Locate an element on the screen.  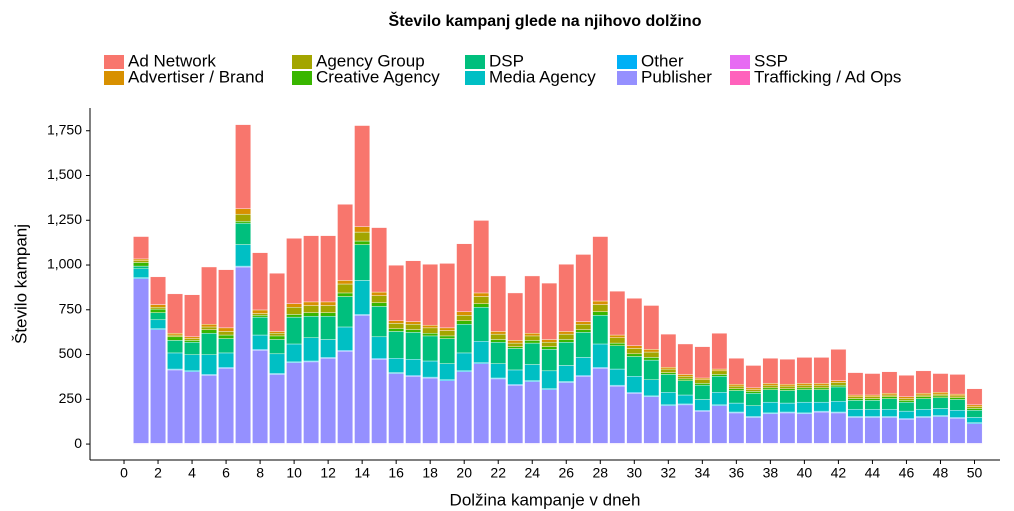
y-axis-label: Število kampanj is located at coordinates (20, 284).